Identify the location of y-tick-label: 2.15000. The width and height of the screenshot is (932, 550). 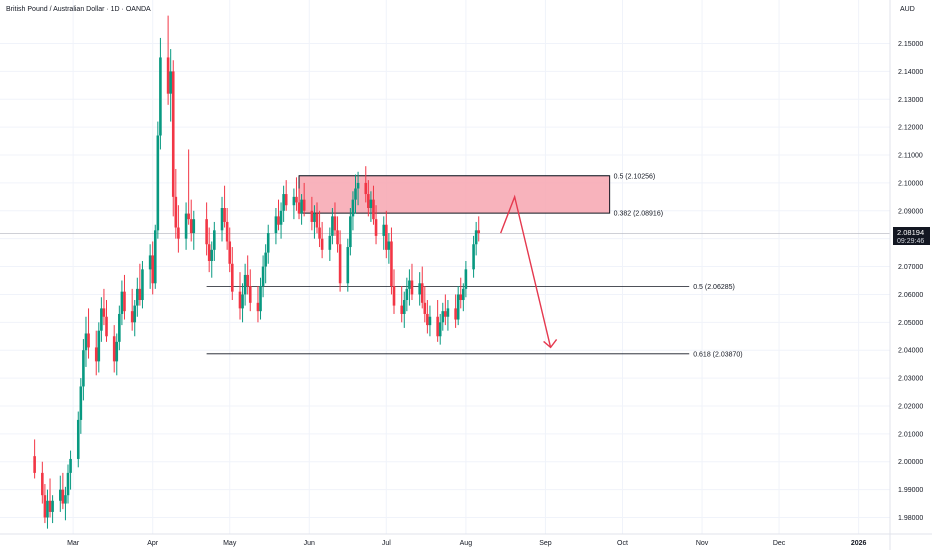
(910, 44).